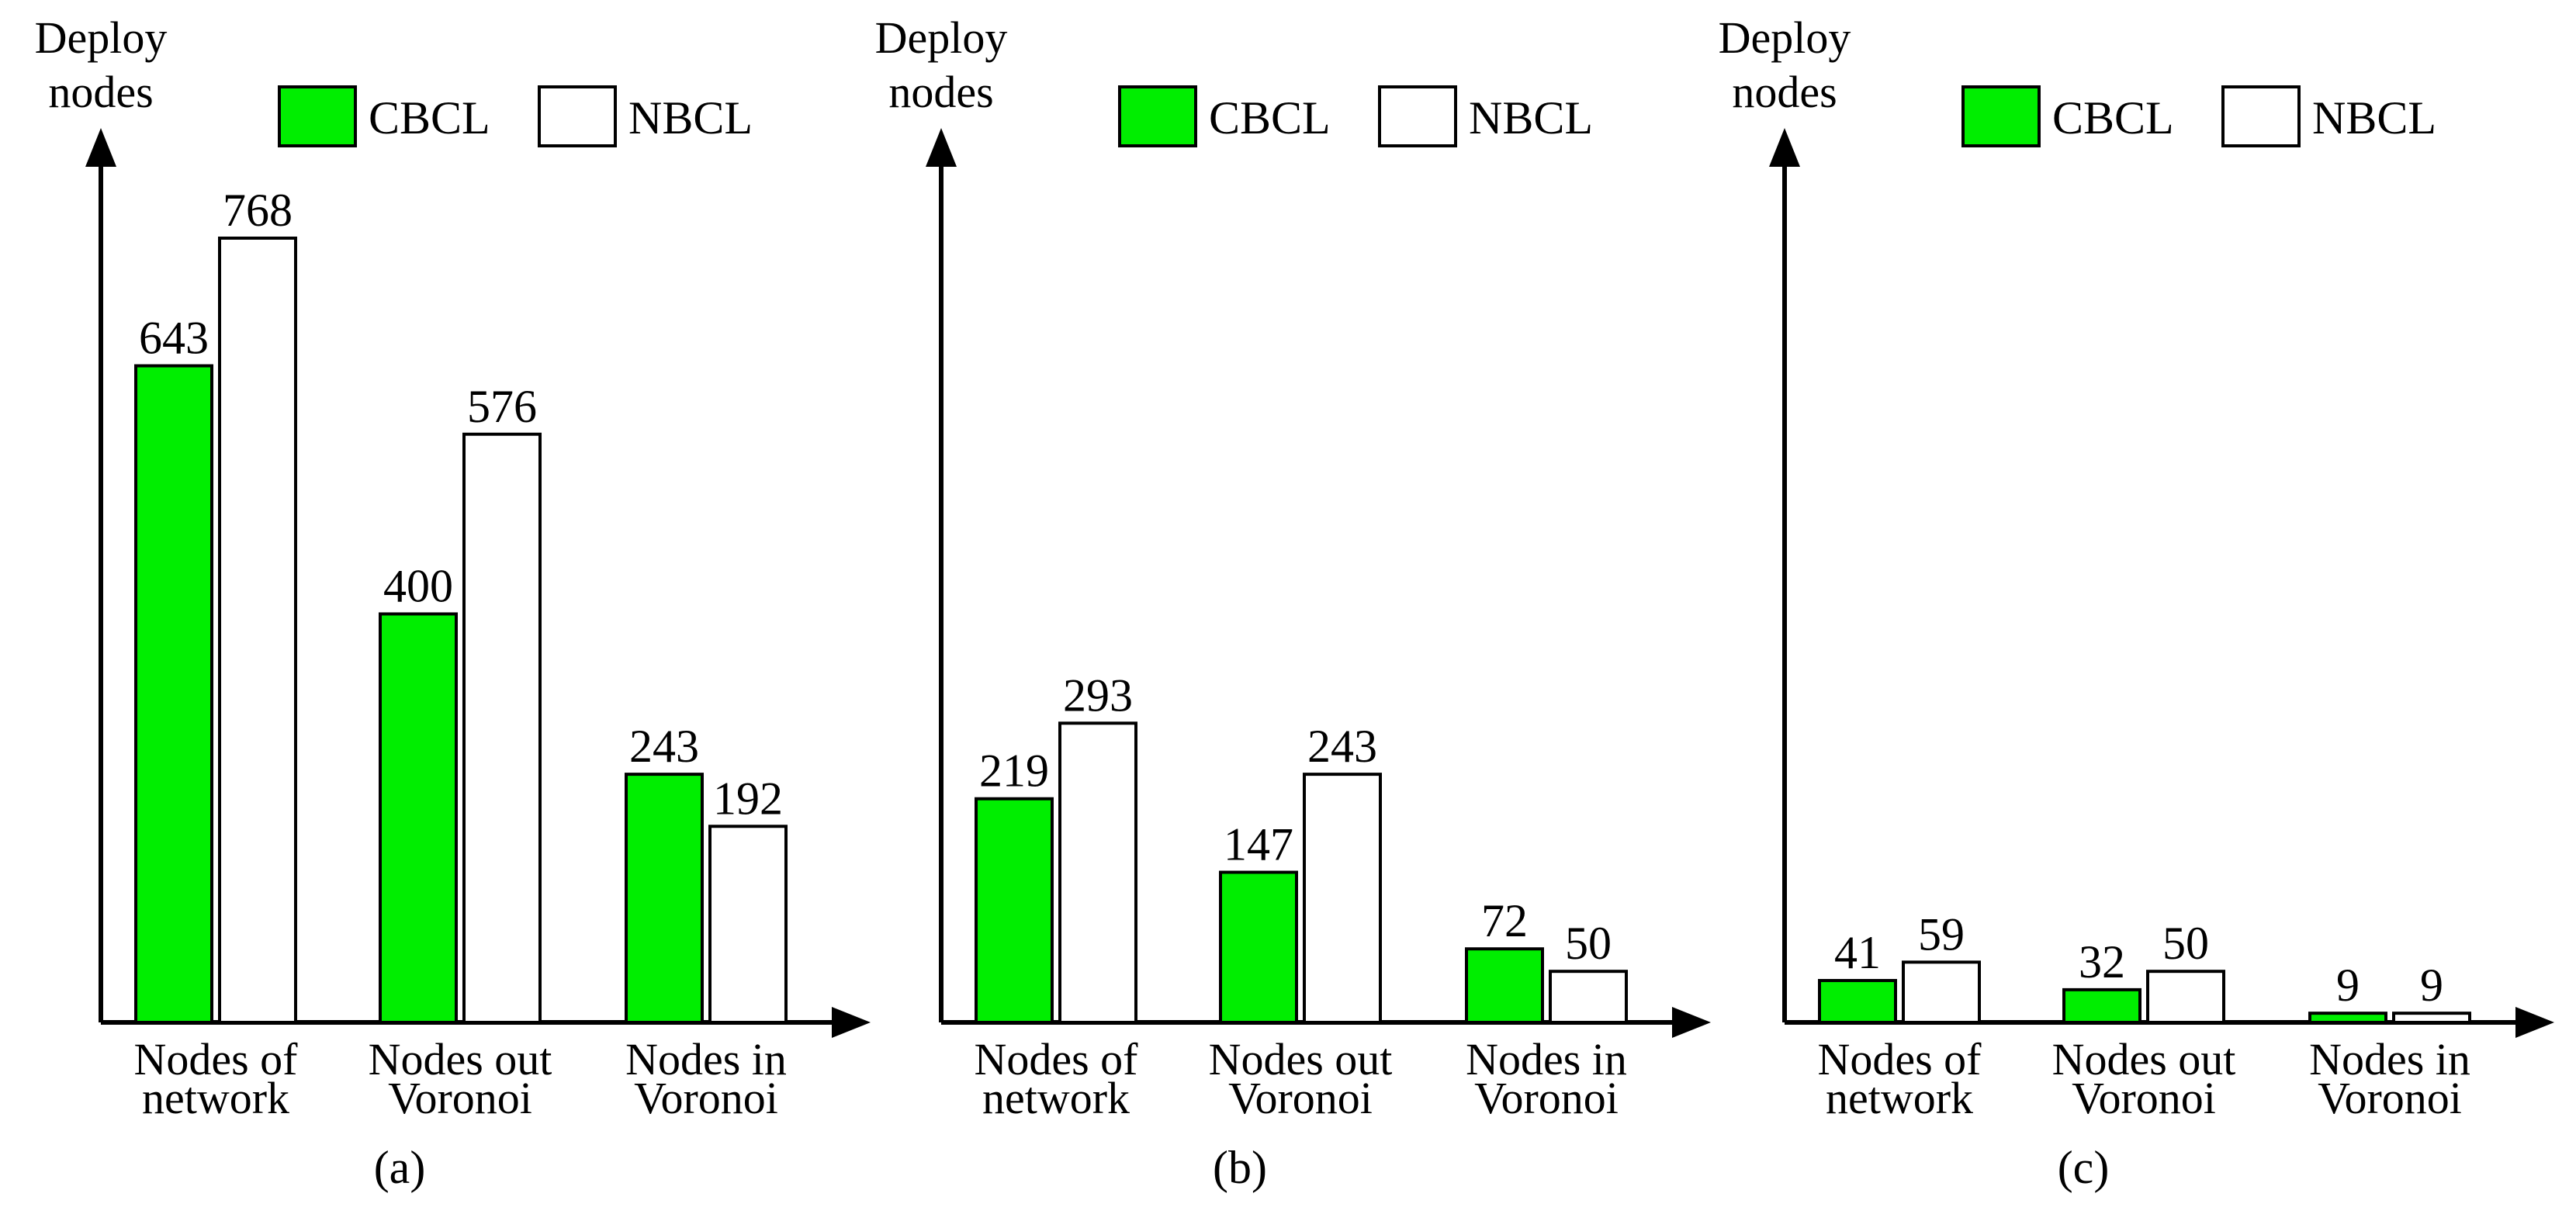 The height and width of the screenshot is (1214, 2576). What do you see at coordinates (1942, 934) in the screenshot?
I see `data-label-nbcl-0: 59` at bounding box center [1942, 934].